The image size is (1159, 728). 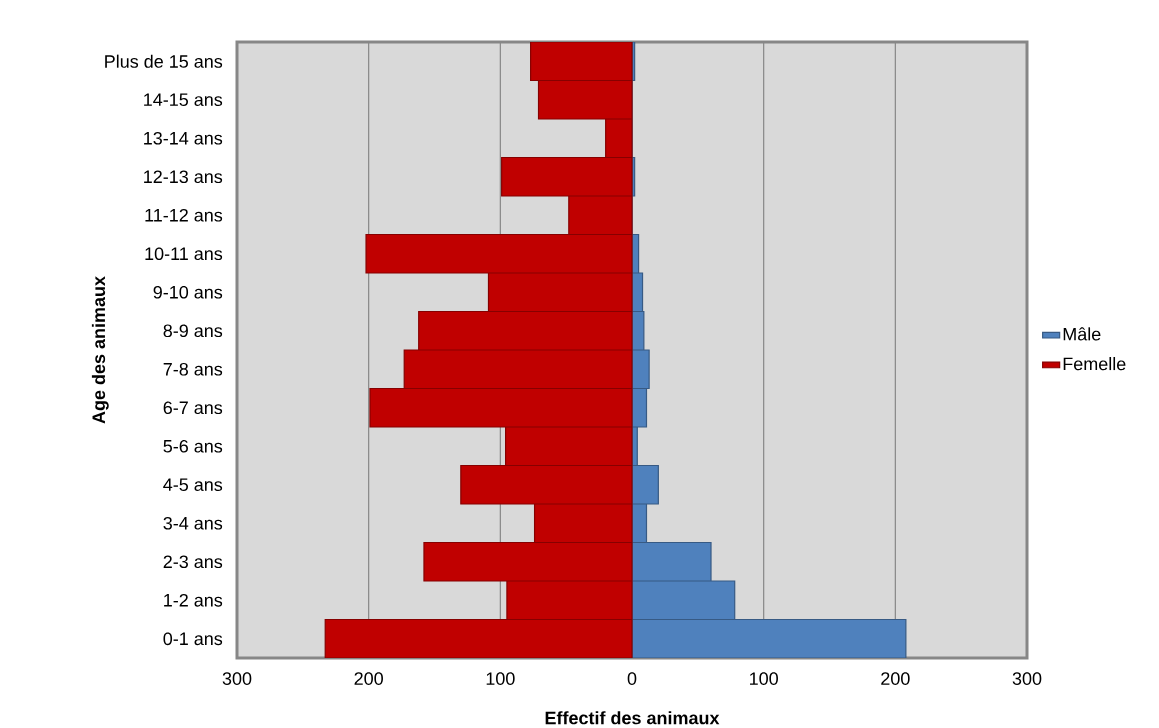 What do you see at coordinates (1094, 364) in the screenshot?
I see `legend-label: Femelle` at bounding box center [1094, 364].